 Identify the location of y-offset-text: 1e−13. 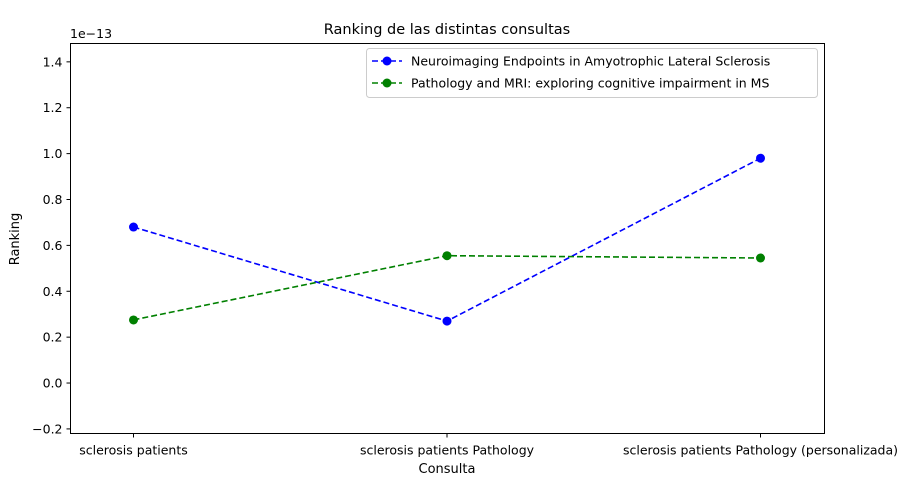
(91, 33).